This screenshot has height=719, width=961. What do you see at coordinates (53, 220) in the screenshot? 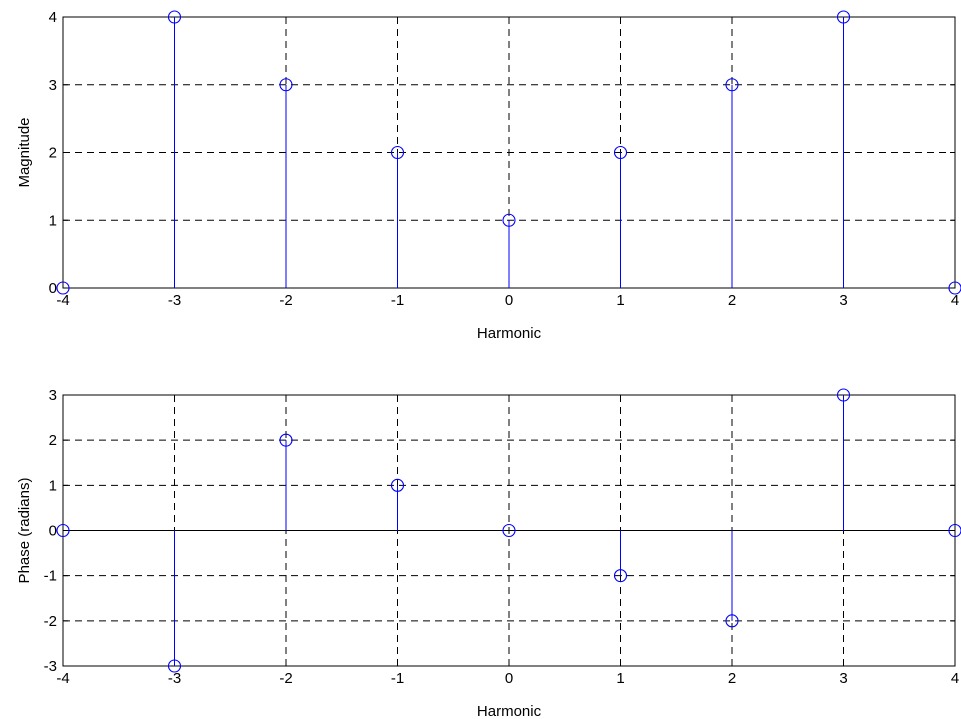
I see `magnitude-y-tick-label: 1` at bounding box center [53, 220].